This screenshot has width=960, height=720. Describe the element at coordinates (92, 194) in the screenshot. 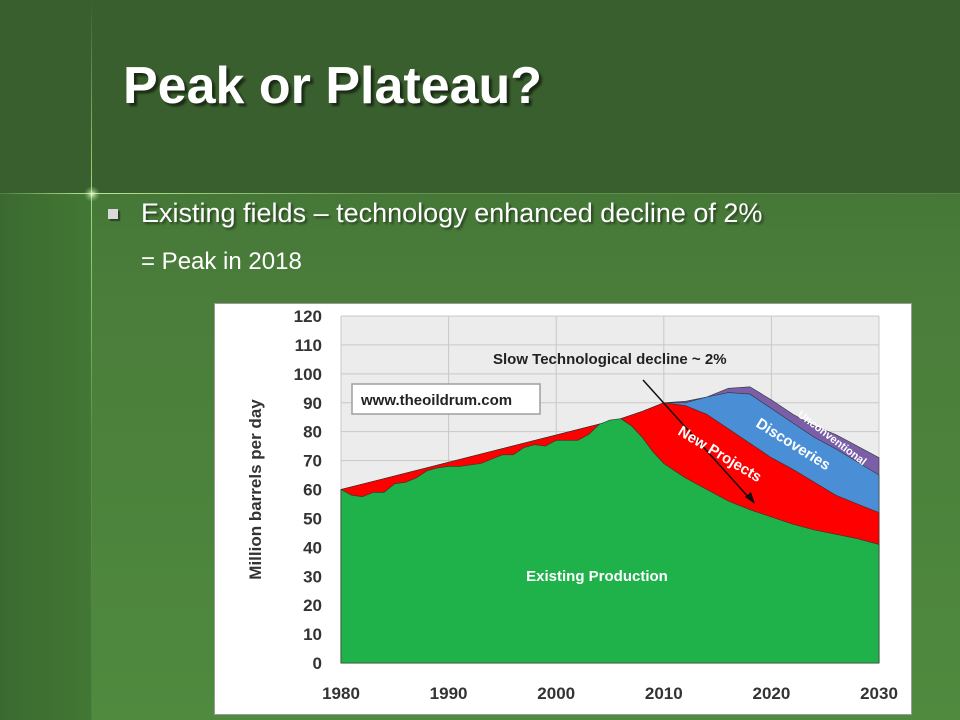

I see `decorative-glow` at that location.